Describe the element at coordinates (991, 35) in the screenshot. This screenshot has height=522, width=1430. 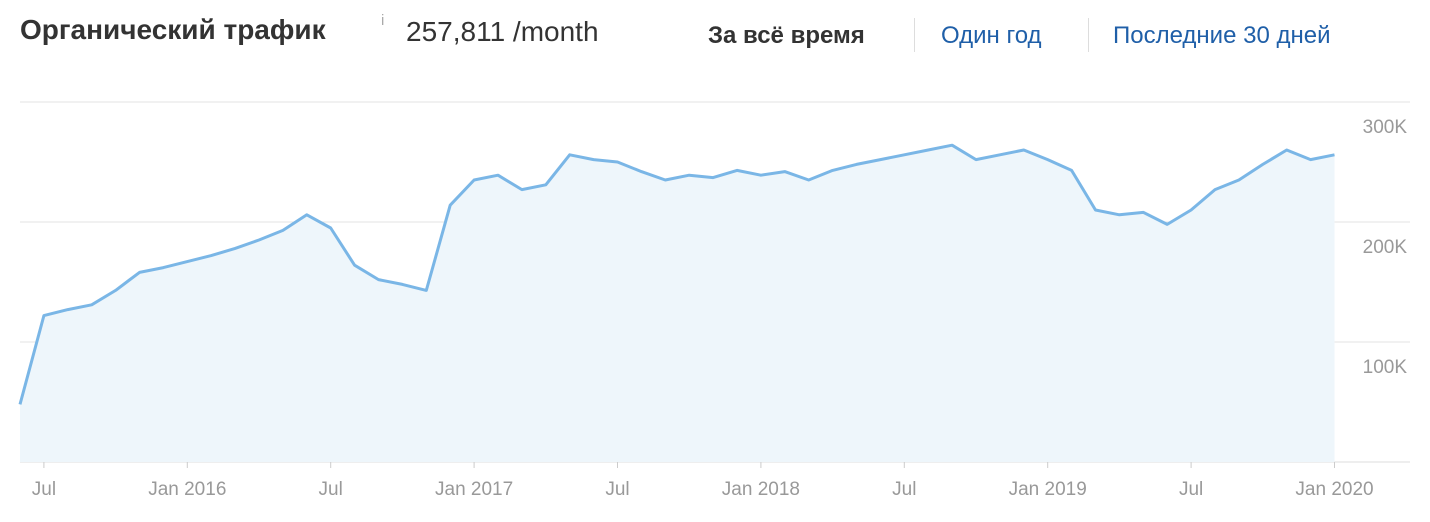
I see `tab-year: Один год` at that location.